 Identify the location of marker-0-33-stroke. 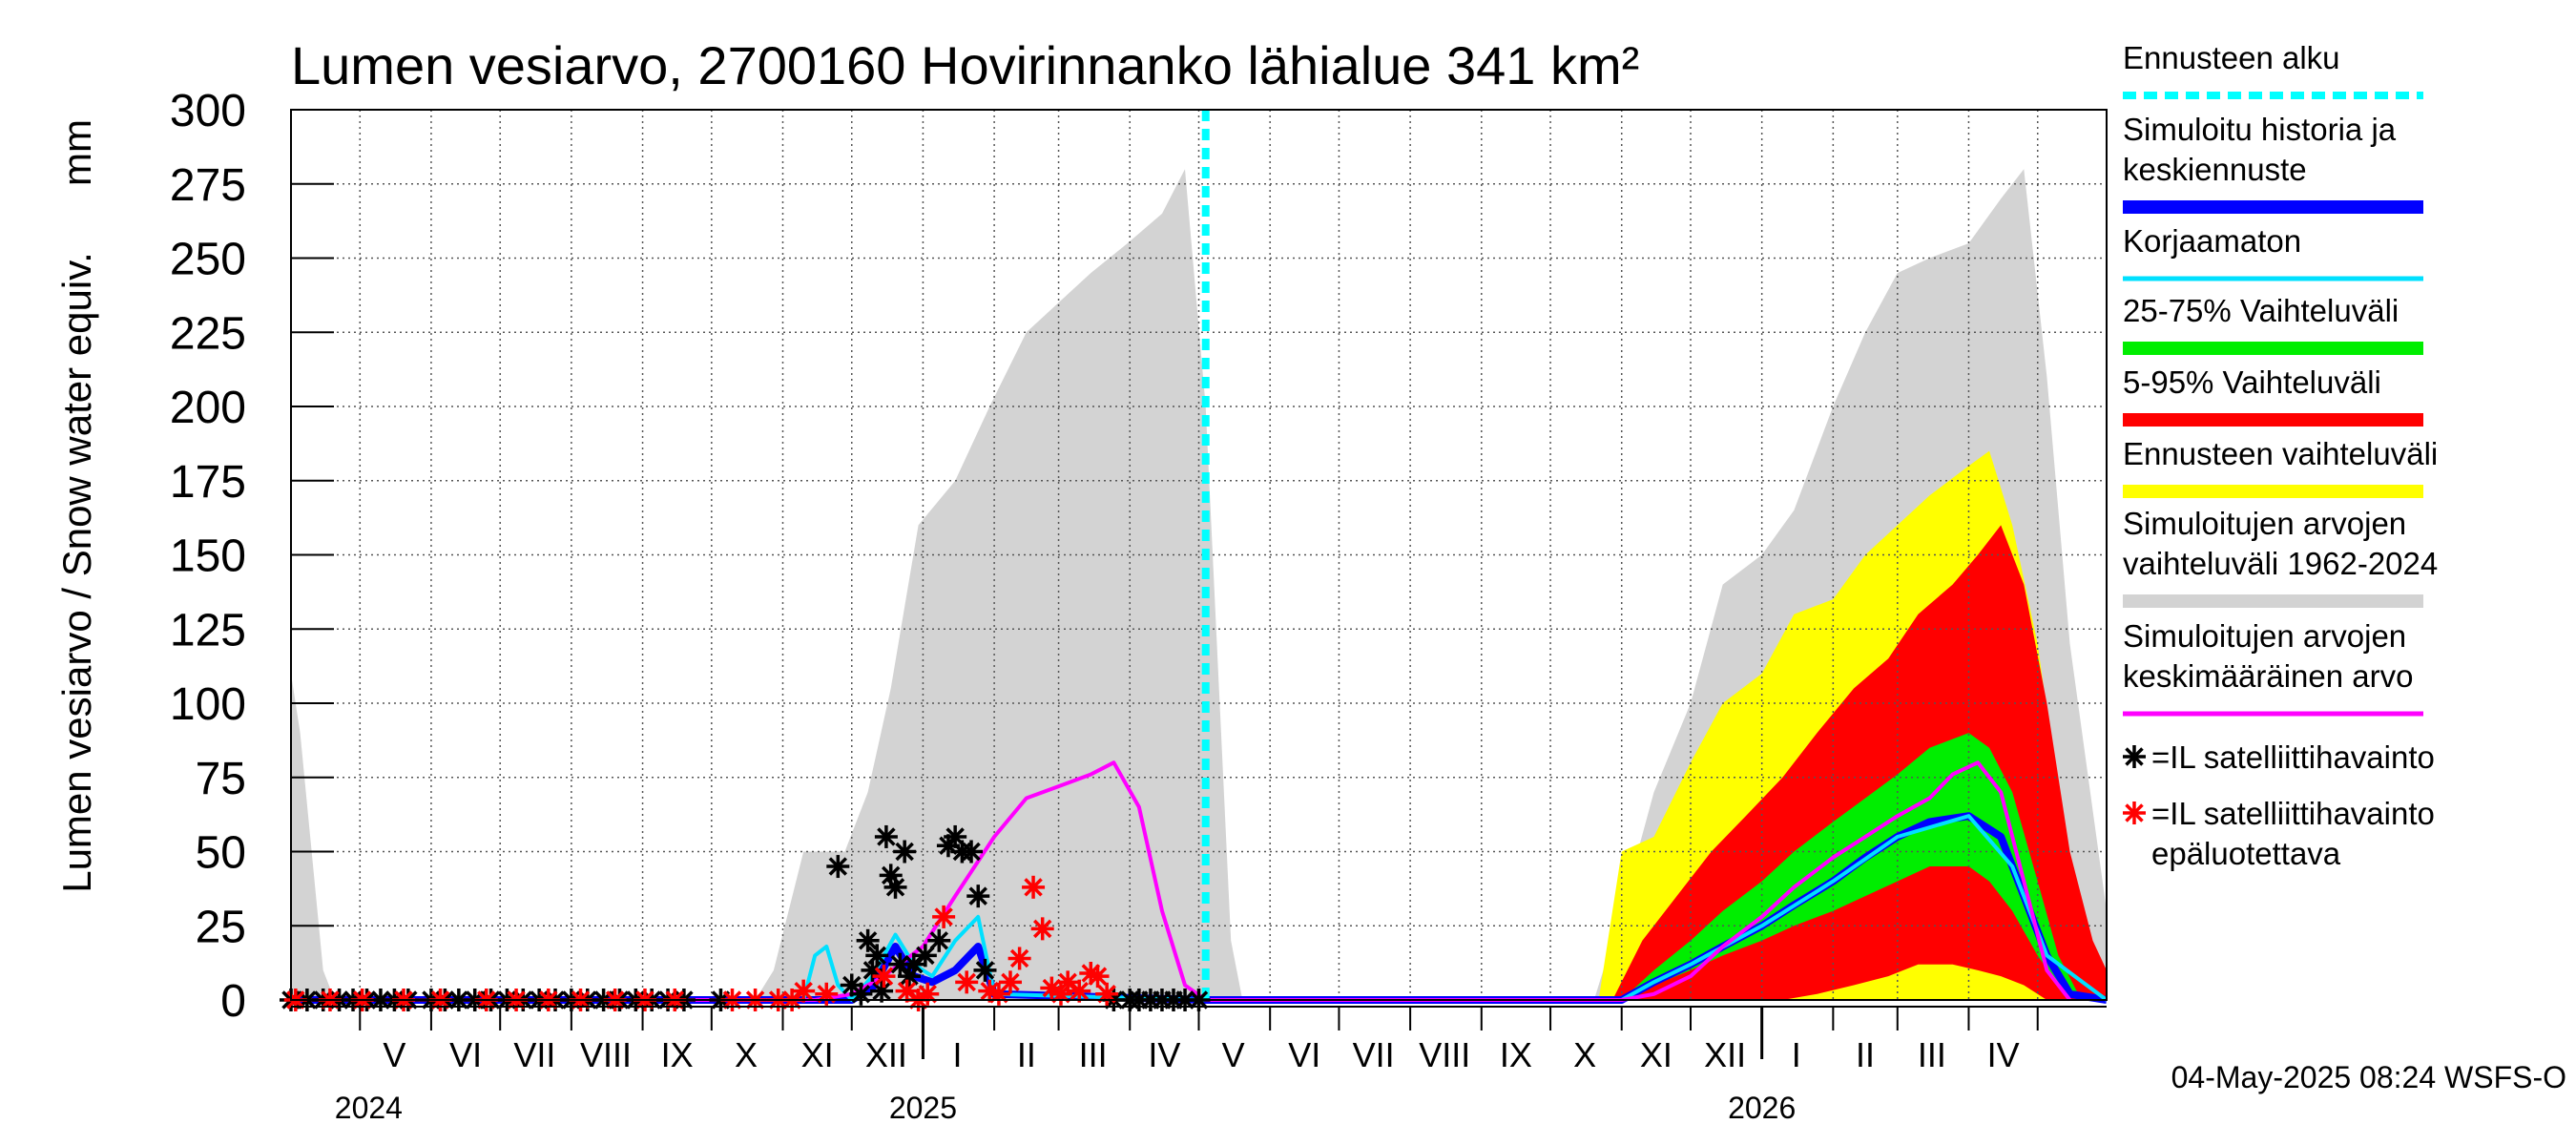
(881, 991).